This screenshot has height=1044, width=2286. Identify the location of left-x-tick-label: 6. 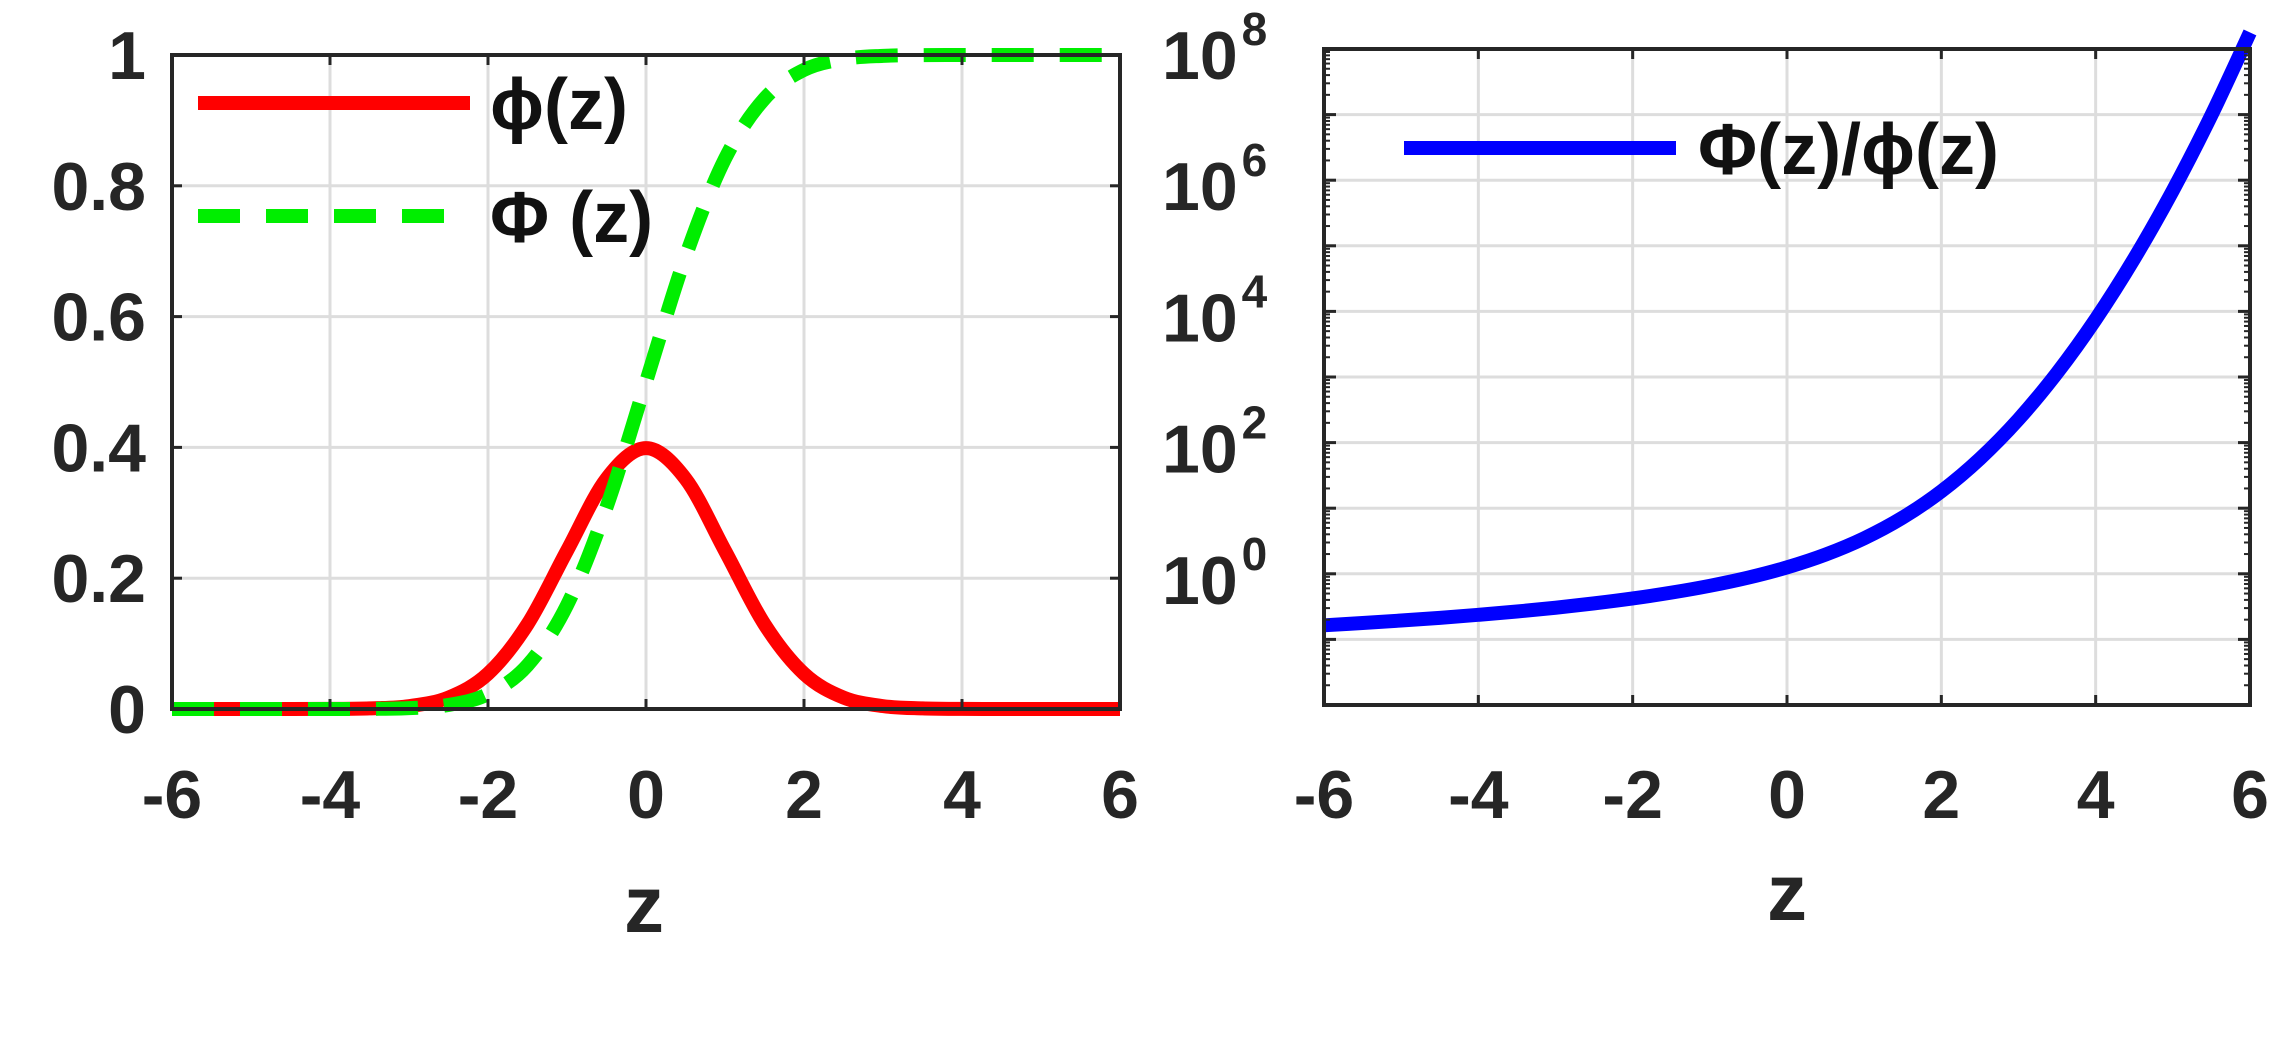
(1120, 795).